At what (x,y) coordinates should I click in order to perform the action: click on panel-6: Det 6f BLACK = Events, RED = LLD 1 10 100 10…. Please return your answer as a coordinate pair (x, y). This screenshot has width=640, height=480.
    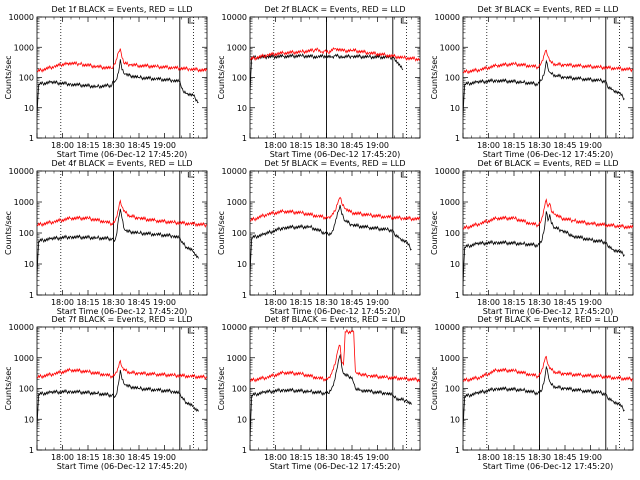
    Looking at the image, I should click on (532, 237).